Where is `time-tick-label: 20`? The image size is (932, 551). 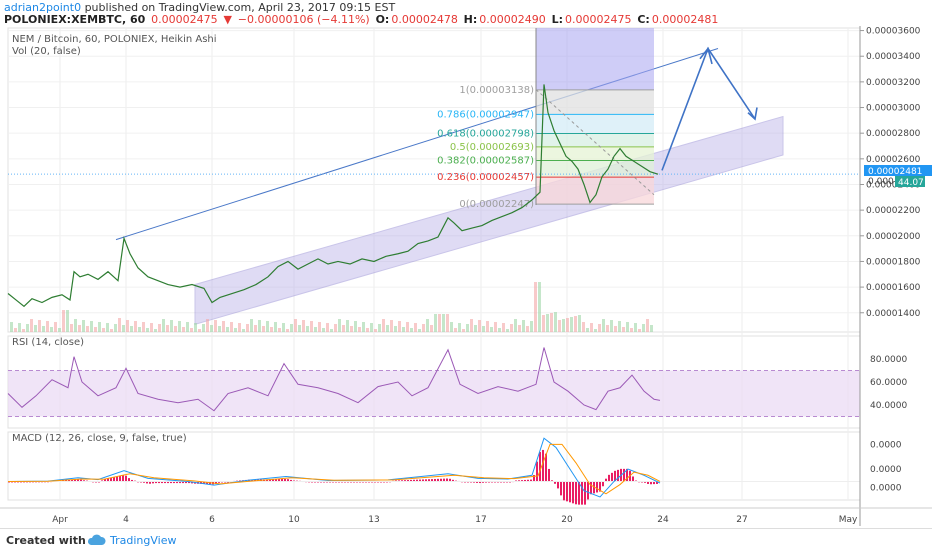
time-tick-label: 20 is located at coordinates (567, 520).